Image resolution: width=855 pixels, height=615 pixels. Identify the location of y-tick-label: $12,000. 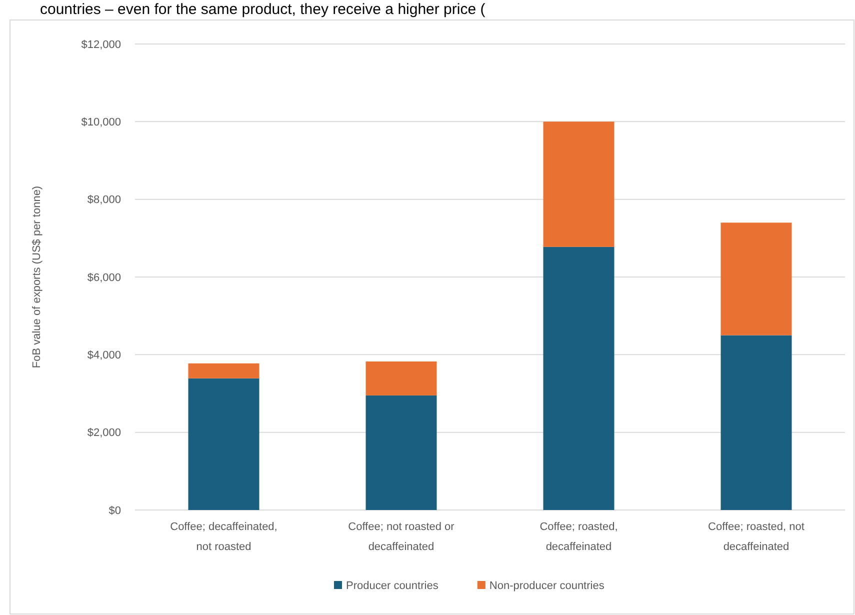
(101, 44).